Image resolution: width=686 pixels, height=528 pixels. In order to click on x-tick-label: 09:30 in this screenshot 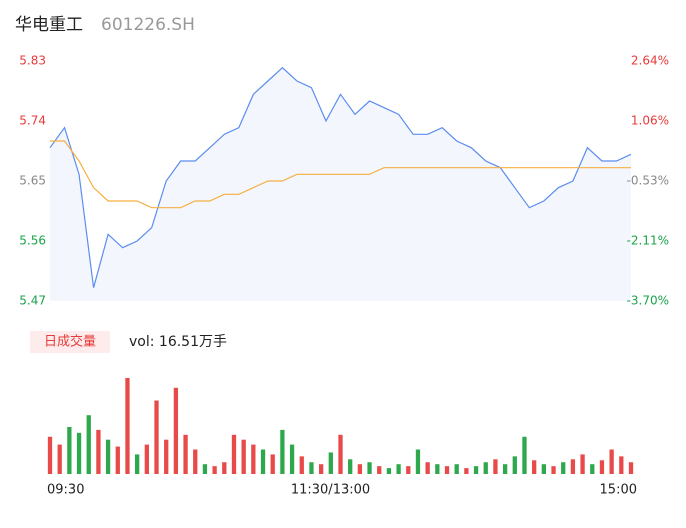, I will do `click(65, 490)`.